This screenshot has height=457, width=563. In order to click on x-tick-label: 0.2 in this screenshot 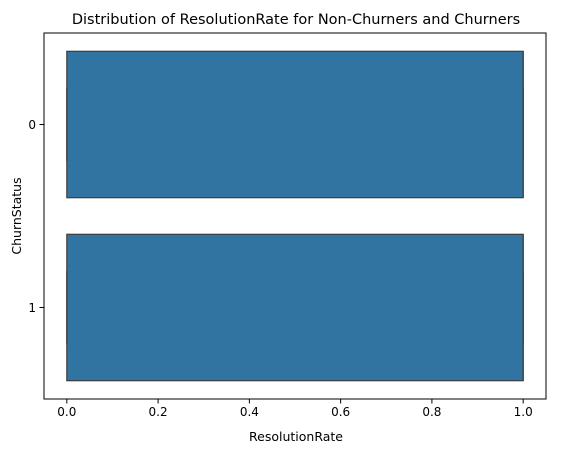, I will do `click(158, 412)`.